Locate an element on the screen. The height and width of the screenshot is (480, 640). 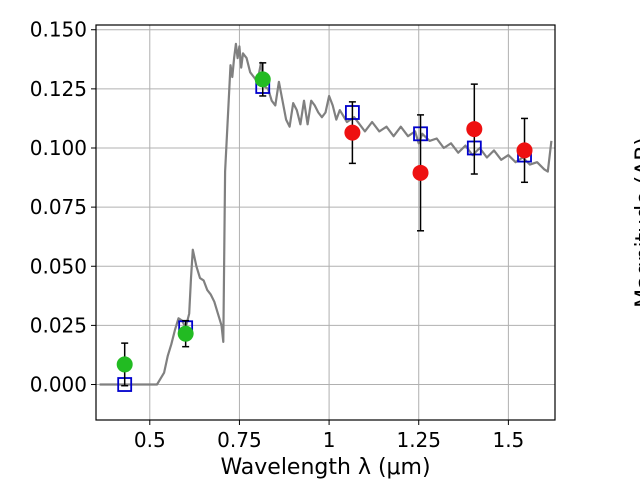
x-axis: 0.5 0.75 1 1.25 1.5 is located at coordinates (329, 436).